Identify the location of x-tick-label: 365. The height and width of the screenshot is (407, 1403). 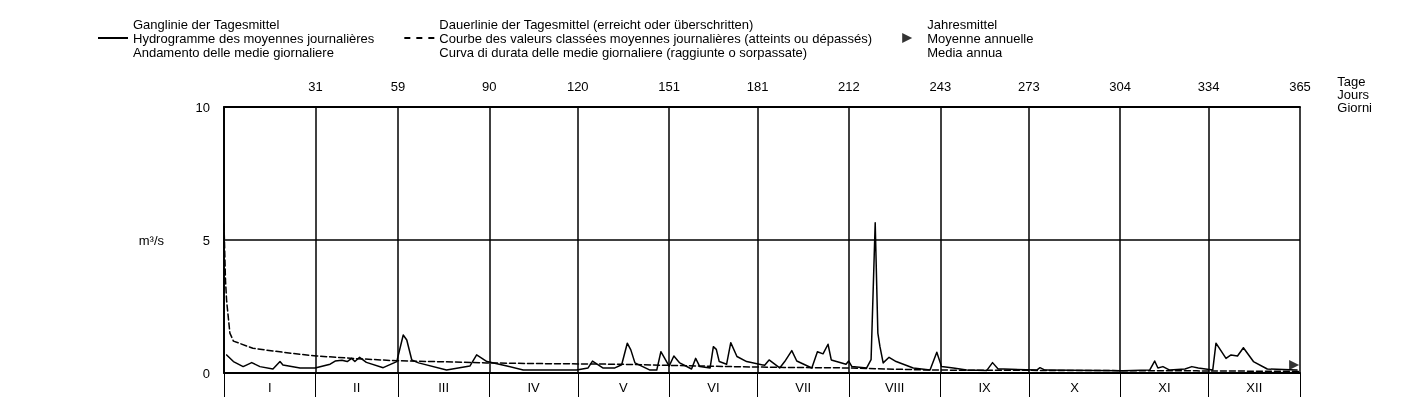
(1300, 86).